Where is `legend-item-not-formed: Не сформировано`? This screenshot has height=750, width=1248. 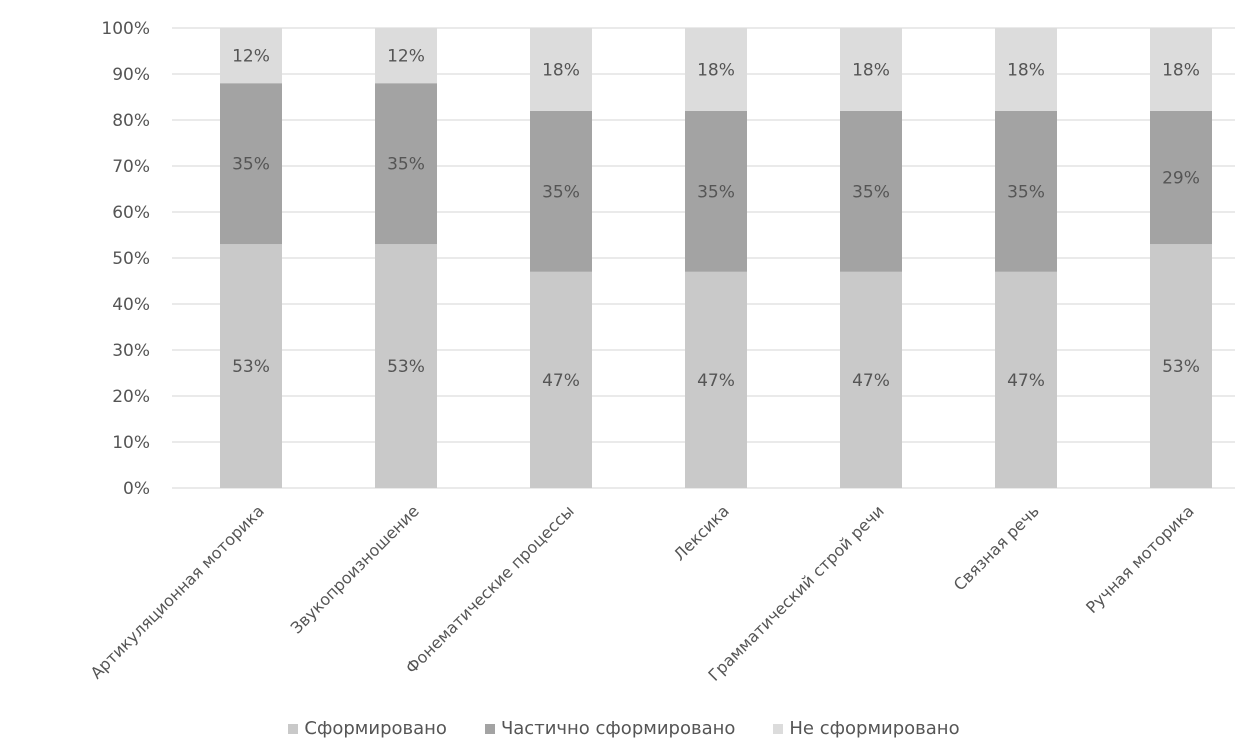
legend-item-not-formed: Не сформировано is located at coordinates (866, 728).